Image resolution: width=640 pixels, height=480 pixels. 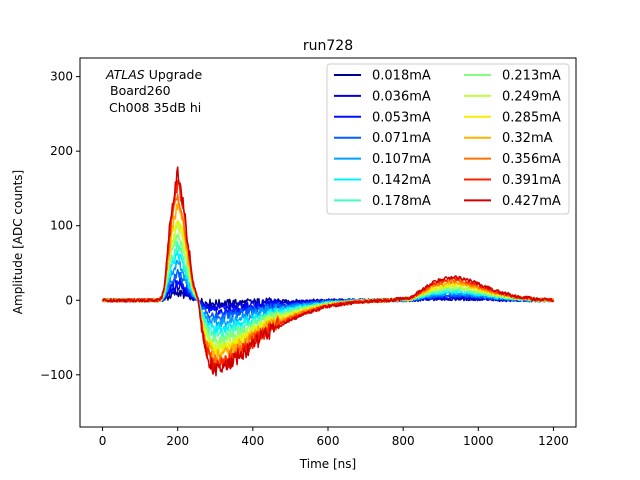 I want to click on annotation-upgrade: Upgrade, so click(x=174, y=74).